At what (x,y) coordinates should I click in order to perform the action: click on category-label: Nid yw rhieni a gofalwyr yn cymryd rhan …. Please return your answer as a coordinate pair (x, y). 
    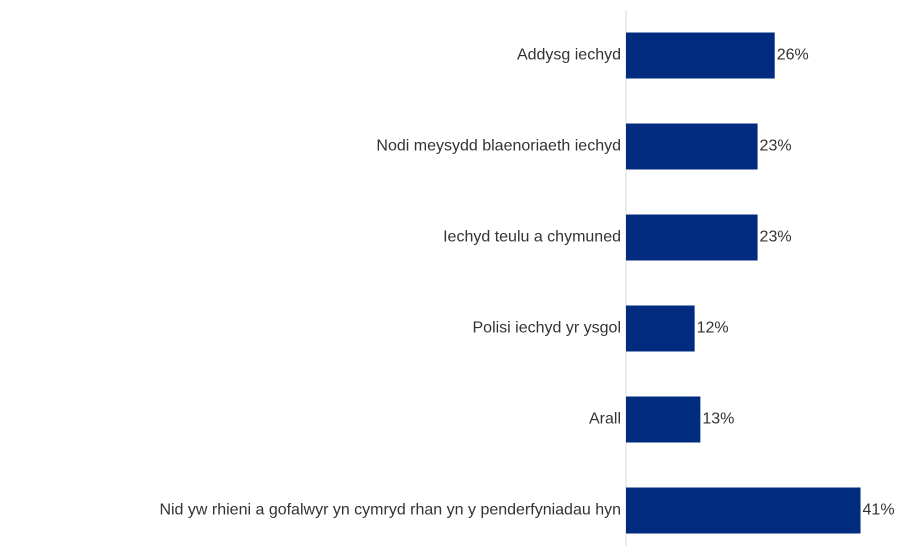
    Looking at the image, I should click on (390, 510).